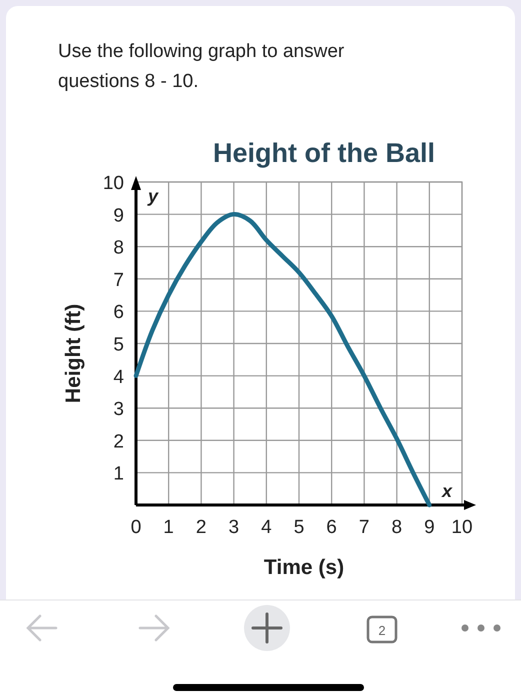 This screenshot has height=700, width=521. Describe the element at coordinates (118, 474) in the screenshot. I see `y-tick-label: 1` at that location.